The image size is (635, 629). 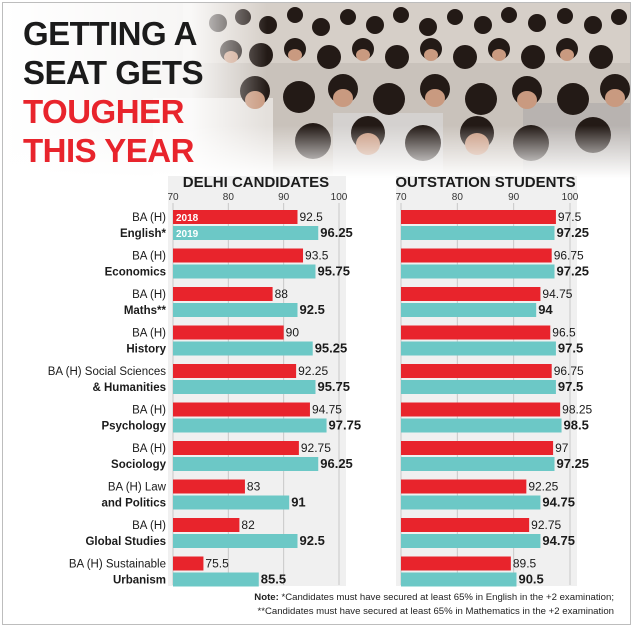 What do you see at coordinates (137, 488) in the screenshot?
I see `category-label: BA (H) Law` at bounding box center [137, 488].